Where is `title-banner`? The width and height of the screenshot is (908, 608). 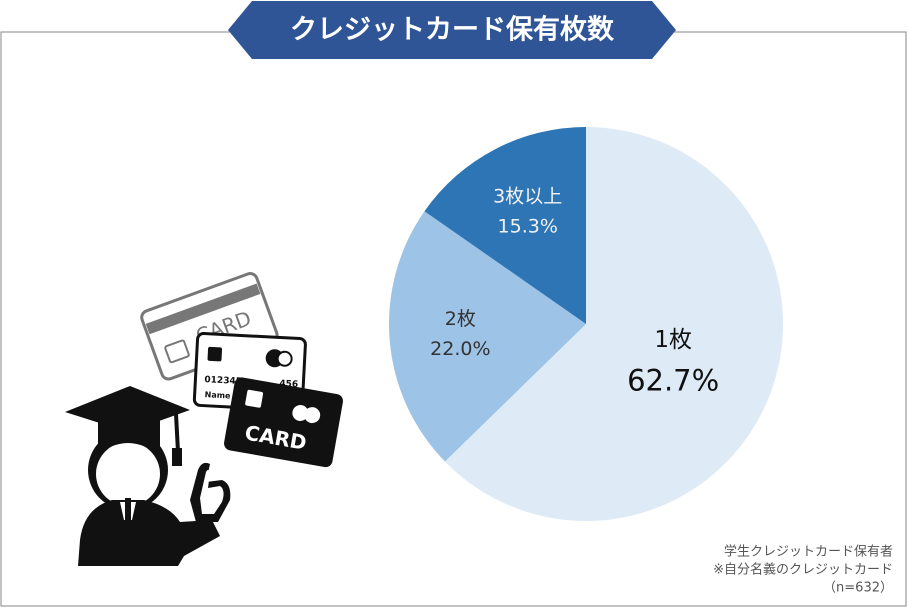
title-banner is located at coordinates (452, 30).